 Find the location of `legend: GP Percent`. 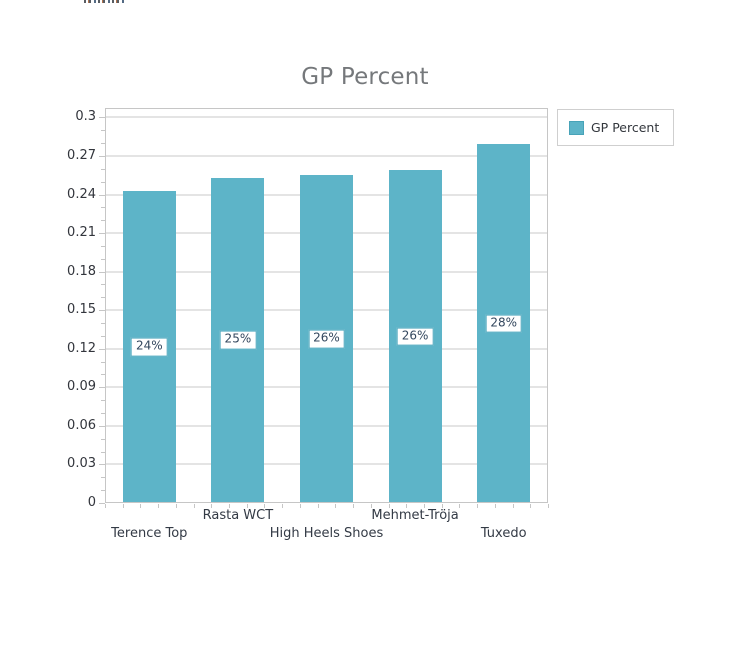

legend: GP Percent is located at coordinates (616, 127).